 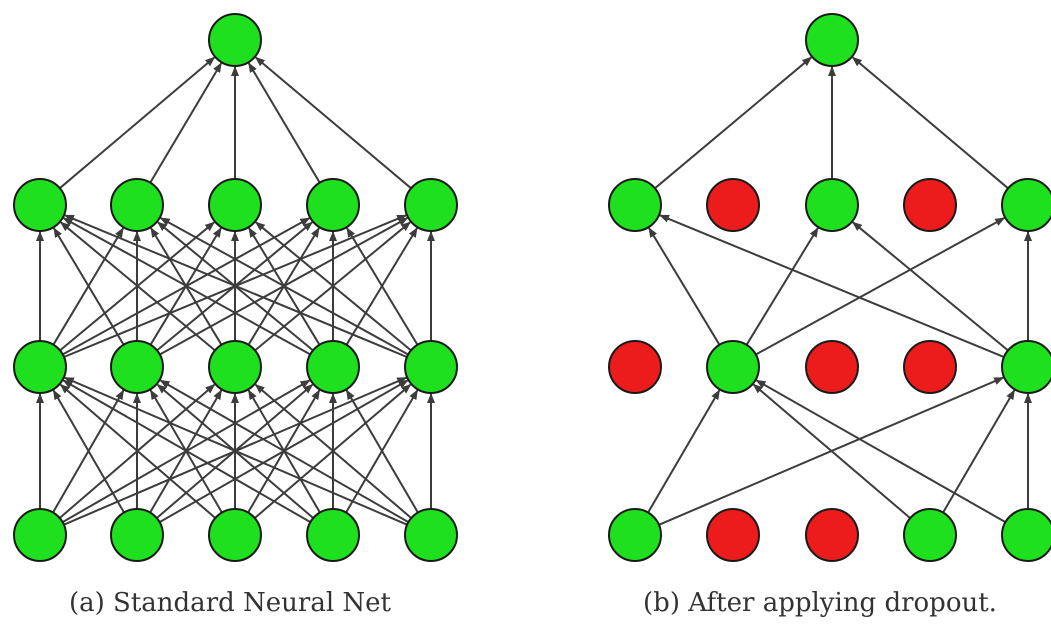 I want to click on standard-network-caption: (a) Standard Neural Net, so click(x=230, y=603).